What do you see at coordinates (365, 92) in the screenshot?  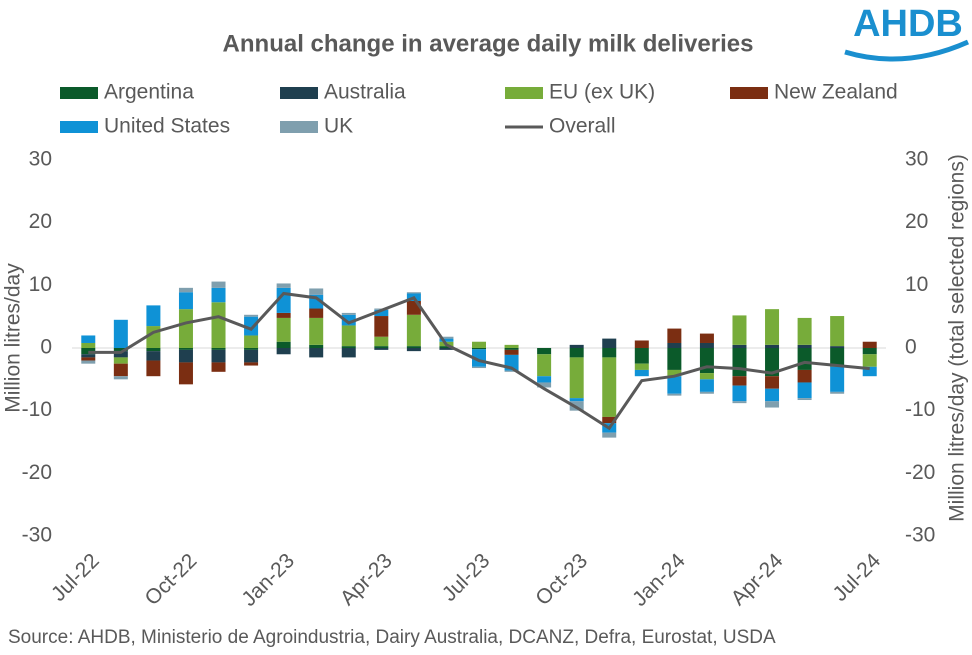 I see `legend-label: Australia` at bounding box center [365, 92].